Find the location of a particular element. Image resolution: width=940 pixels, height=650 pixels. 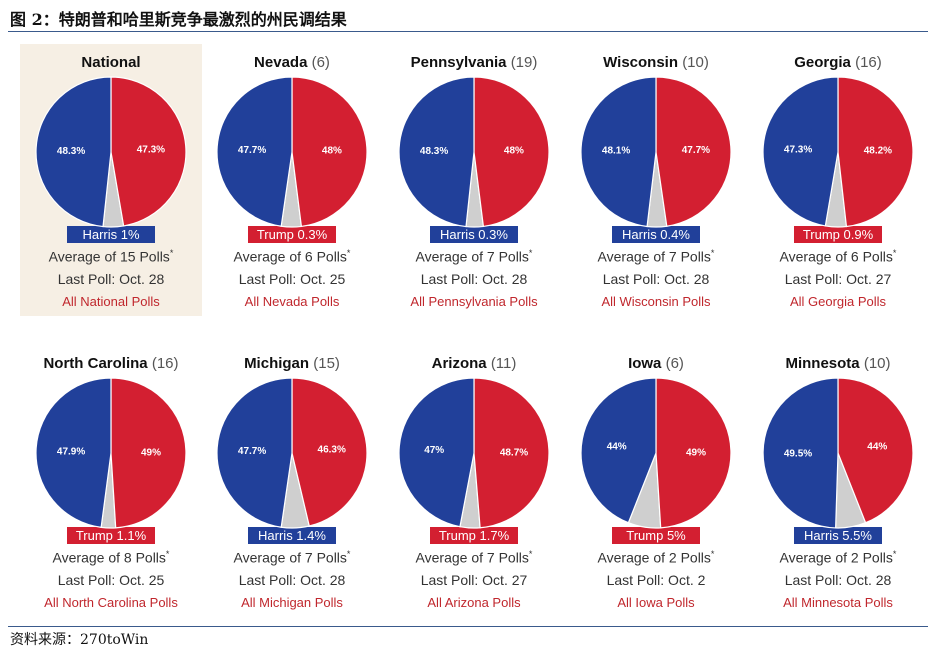

state-title: Iowa (6) is located at coordinates (656, 363).